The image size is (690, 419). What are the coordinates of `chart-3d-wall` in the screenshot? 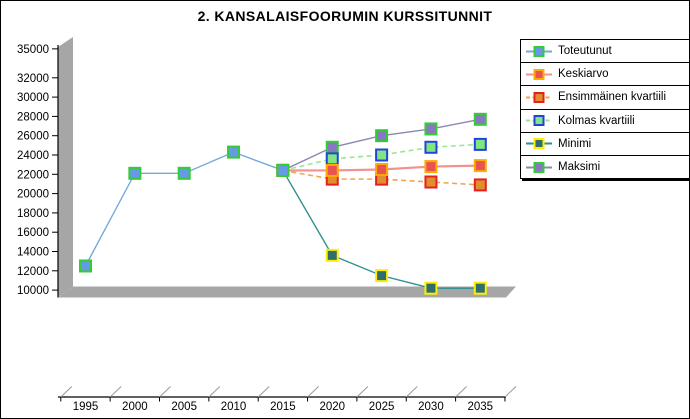 It's located at (65, 167).